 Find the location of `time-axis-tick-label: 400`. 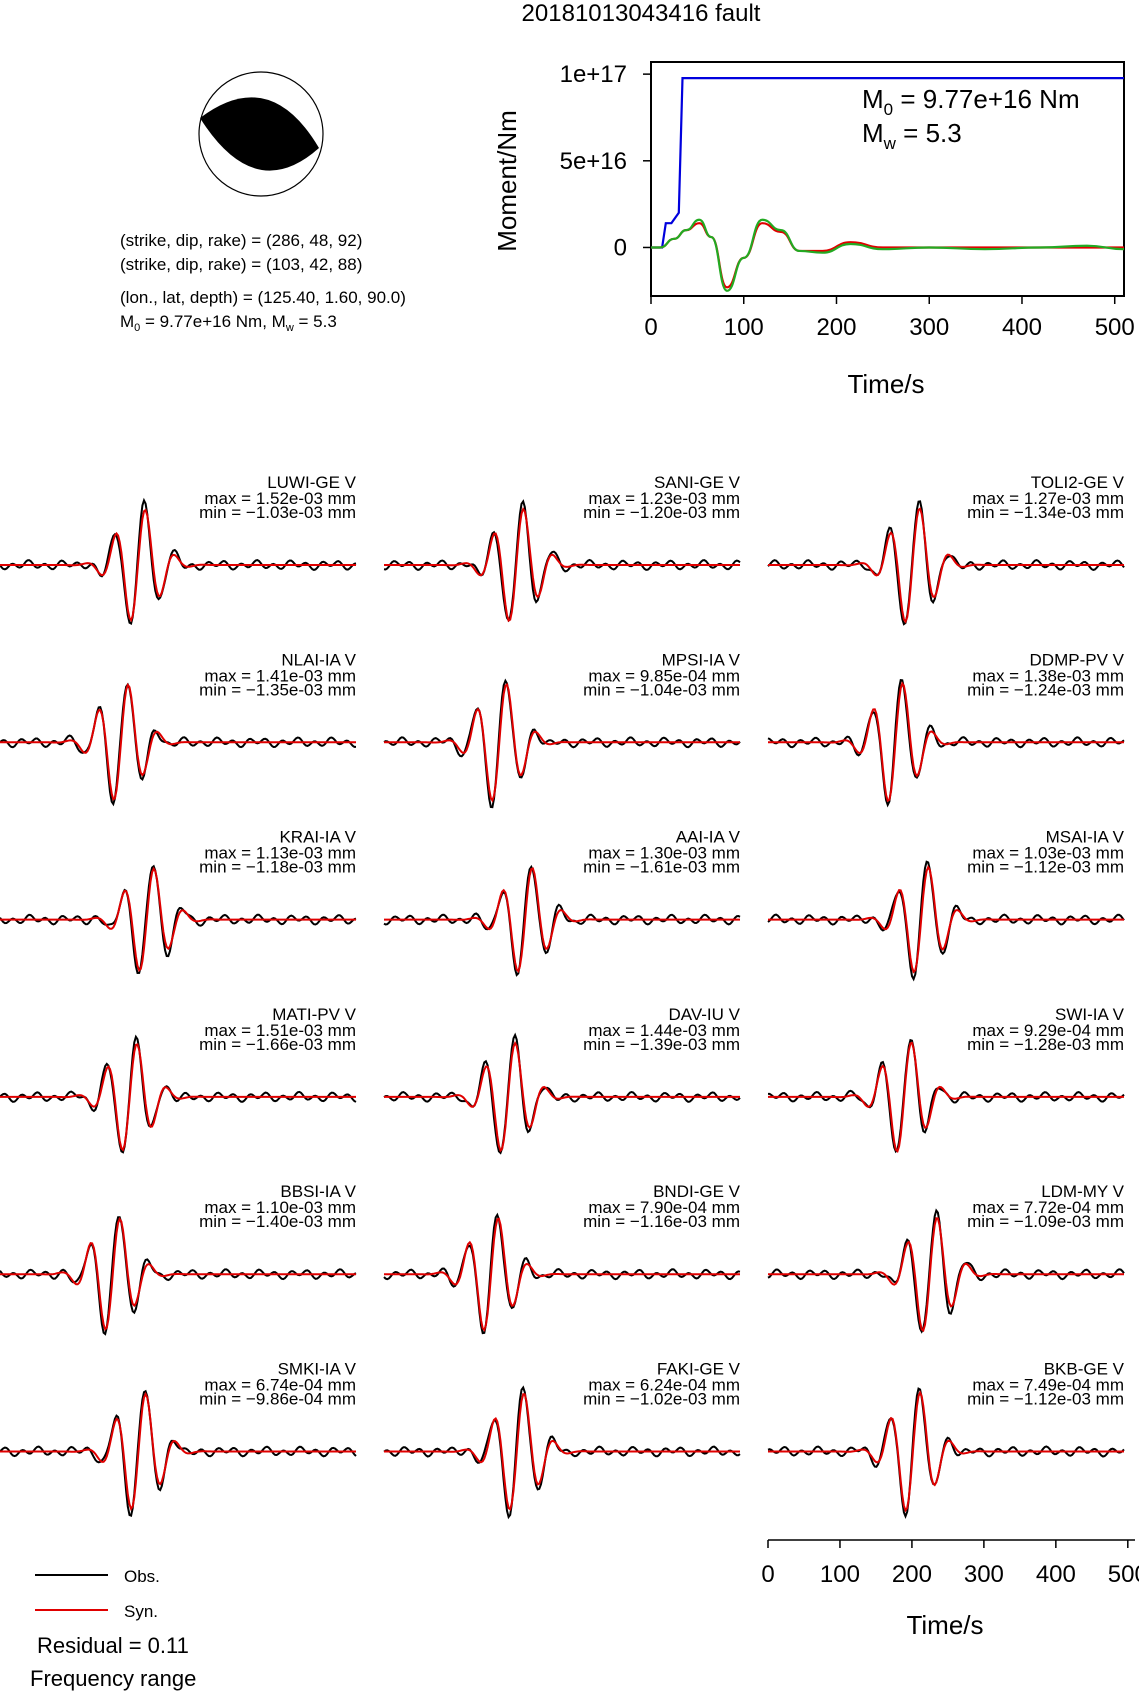

time-axis-tick-label: 400 is located at coordinates (1056, 1574).